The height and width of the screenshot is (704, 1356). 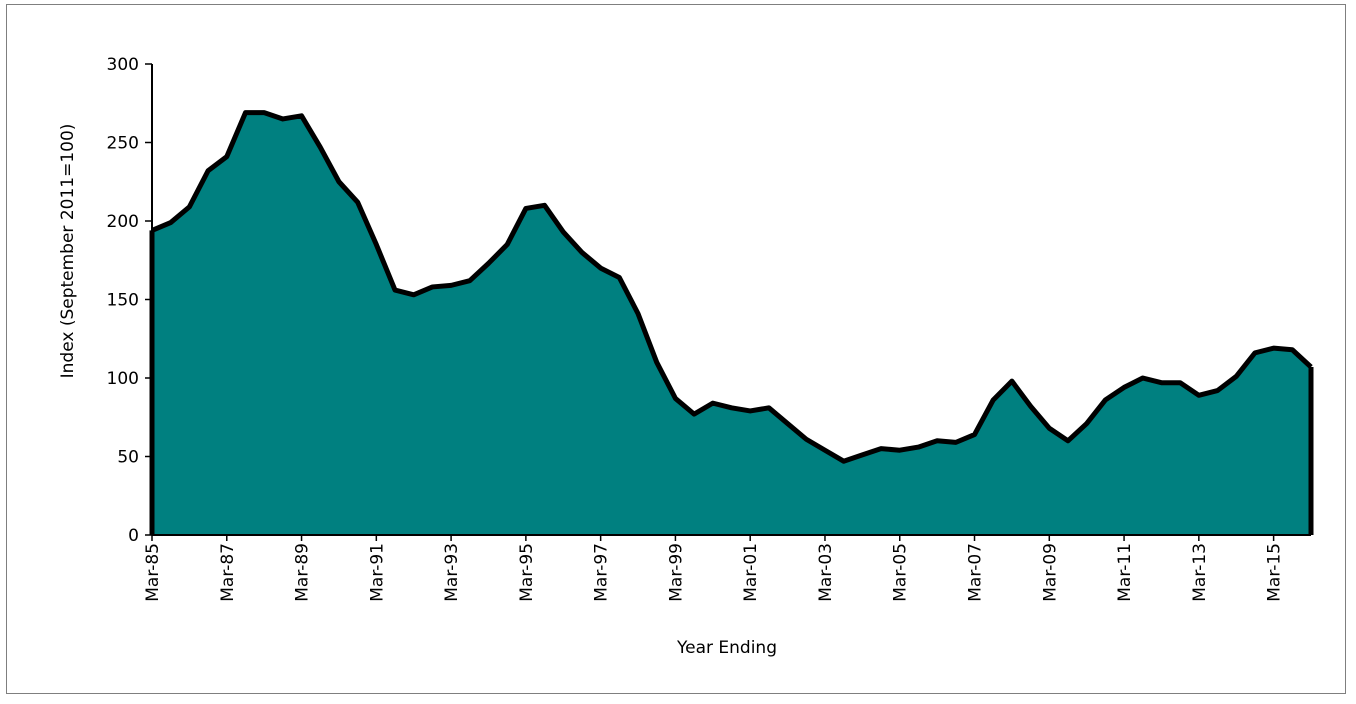 What do you see at coordinates (123, 144) in the screenshot?
I see `y-tick-label: 250` at bounding box center [123, 144].